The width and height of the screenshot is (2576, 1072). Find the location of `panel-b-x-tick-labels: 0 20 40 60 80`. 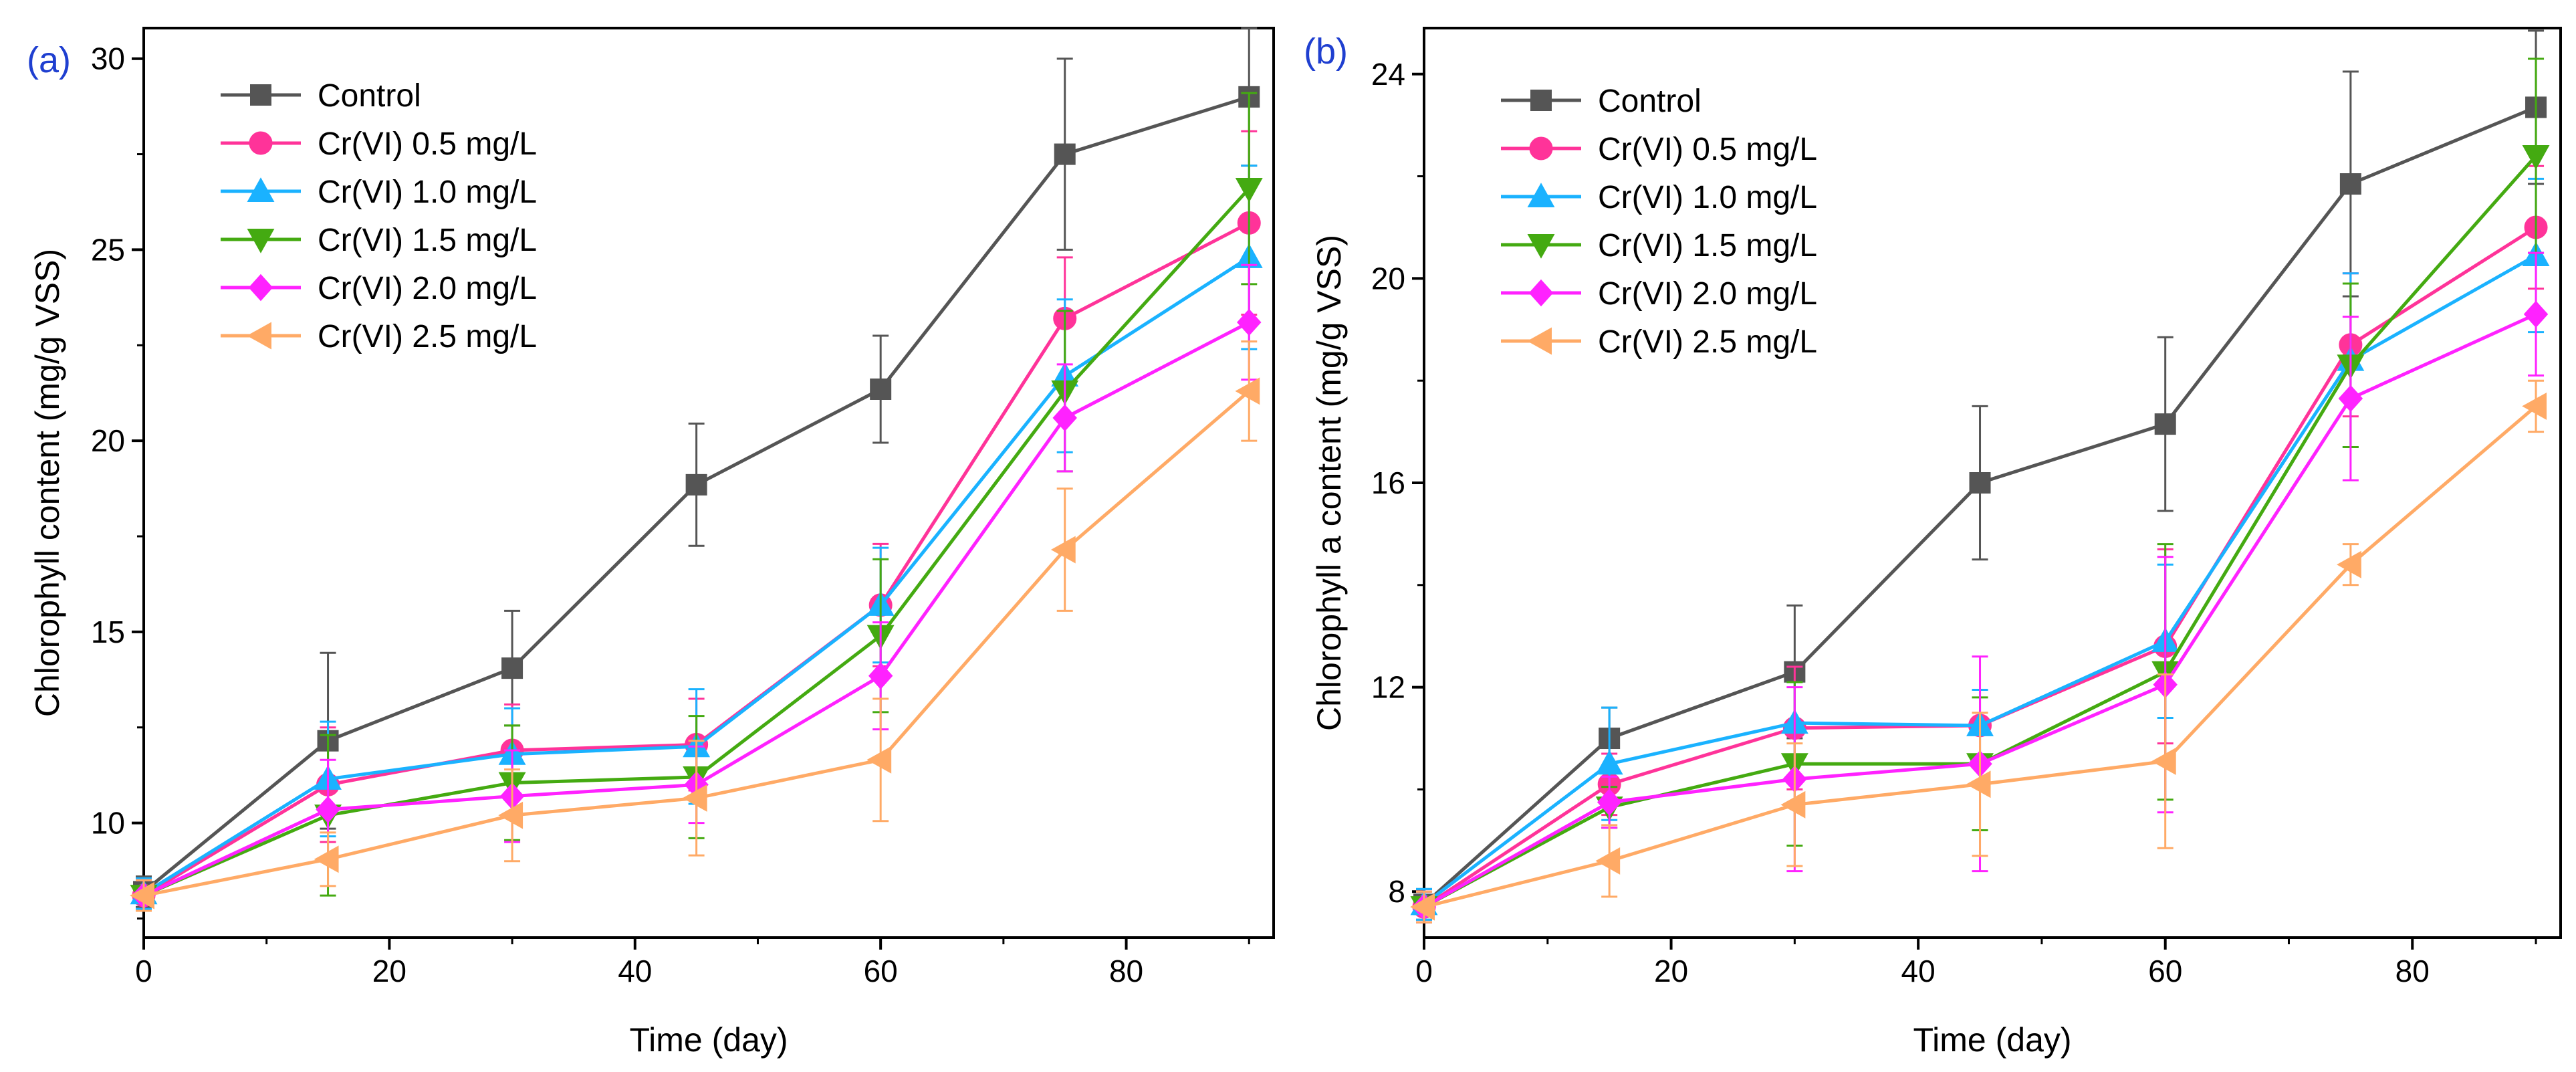

panel-b-x-tick-labels: 0 20 40 60 80 is located at coordinates (1922, 971).